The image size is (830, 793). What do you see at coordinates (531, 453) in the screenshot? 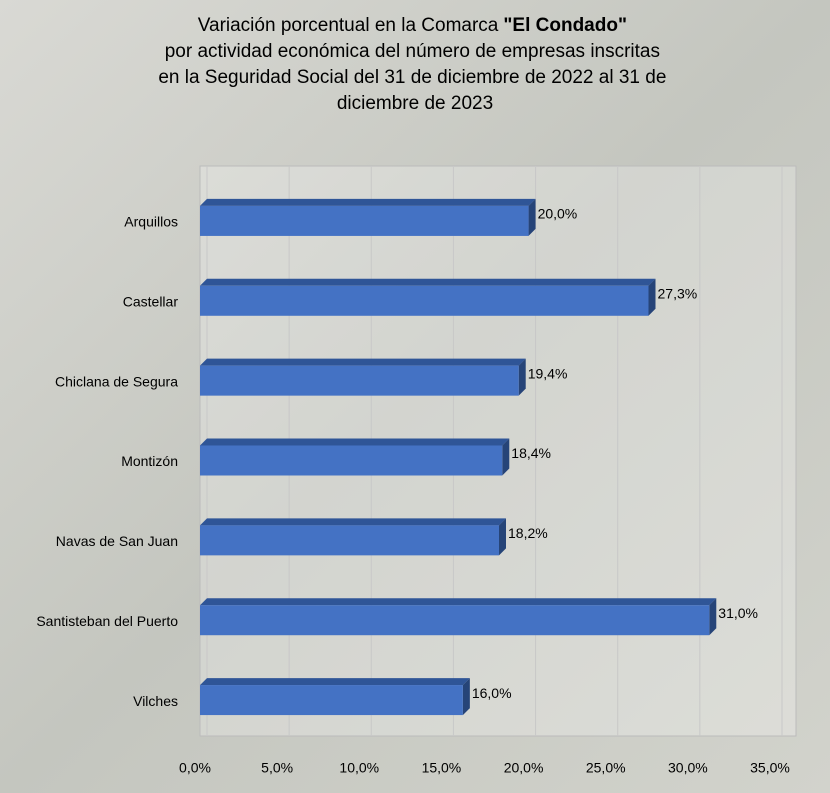
I see `data-label: 18,4%` at bounding box center [531, 453].